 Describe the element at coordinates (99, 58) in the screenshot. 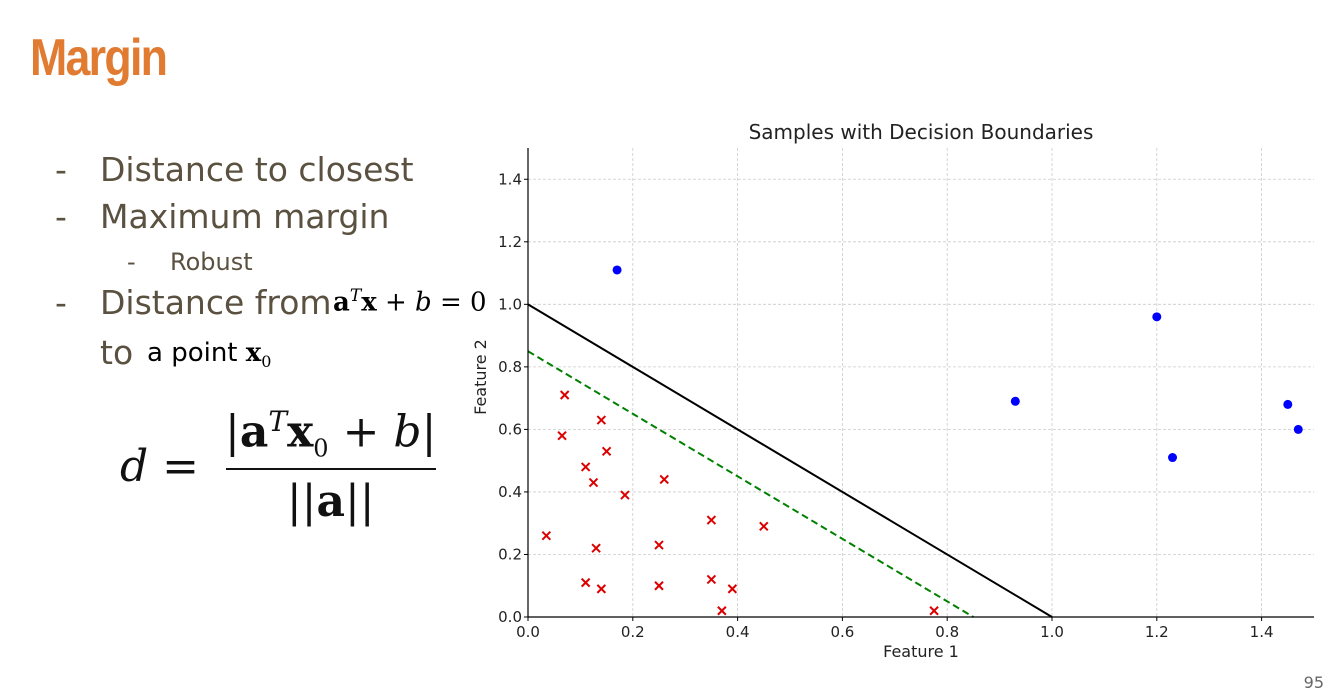

I see `slide-title: Margin` at that location.